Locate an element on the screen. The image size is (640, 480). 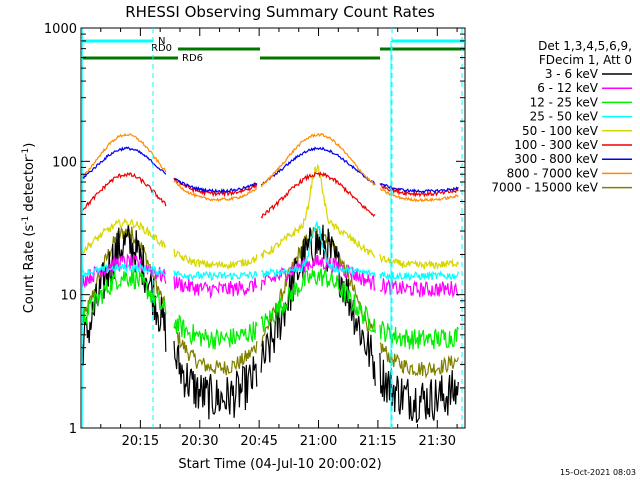
footer-timestamp: 15-Oct-2021 08:03 is located at coordinates (598, 472).